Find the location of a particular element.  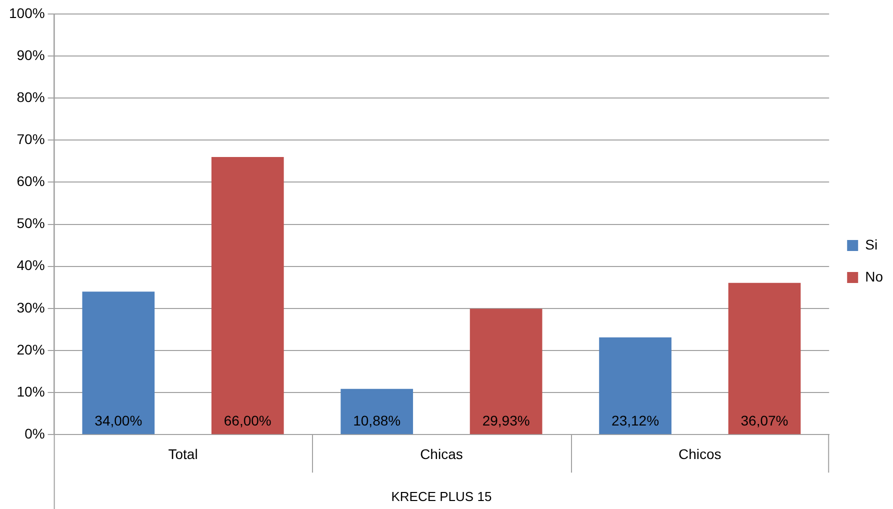

y-tick-label: 80% is located at coordinates (30, 96).